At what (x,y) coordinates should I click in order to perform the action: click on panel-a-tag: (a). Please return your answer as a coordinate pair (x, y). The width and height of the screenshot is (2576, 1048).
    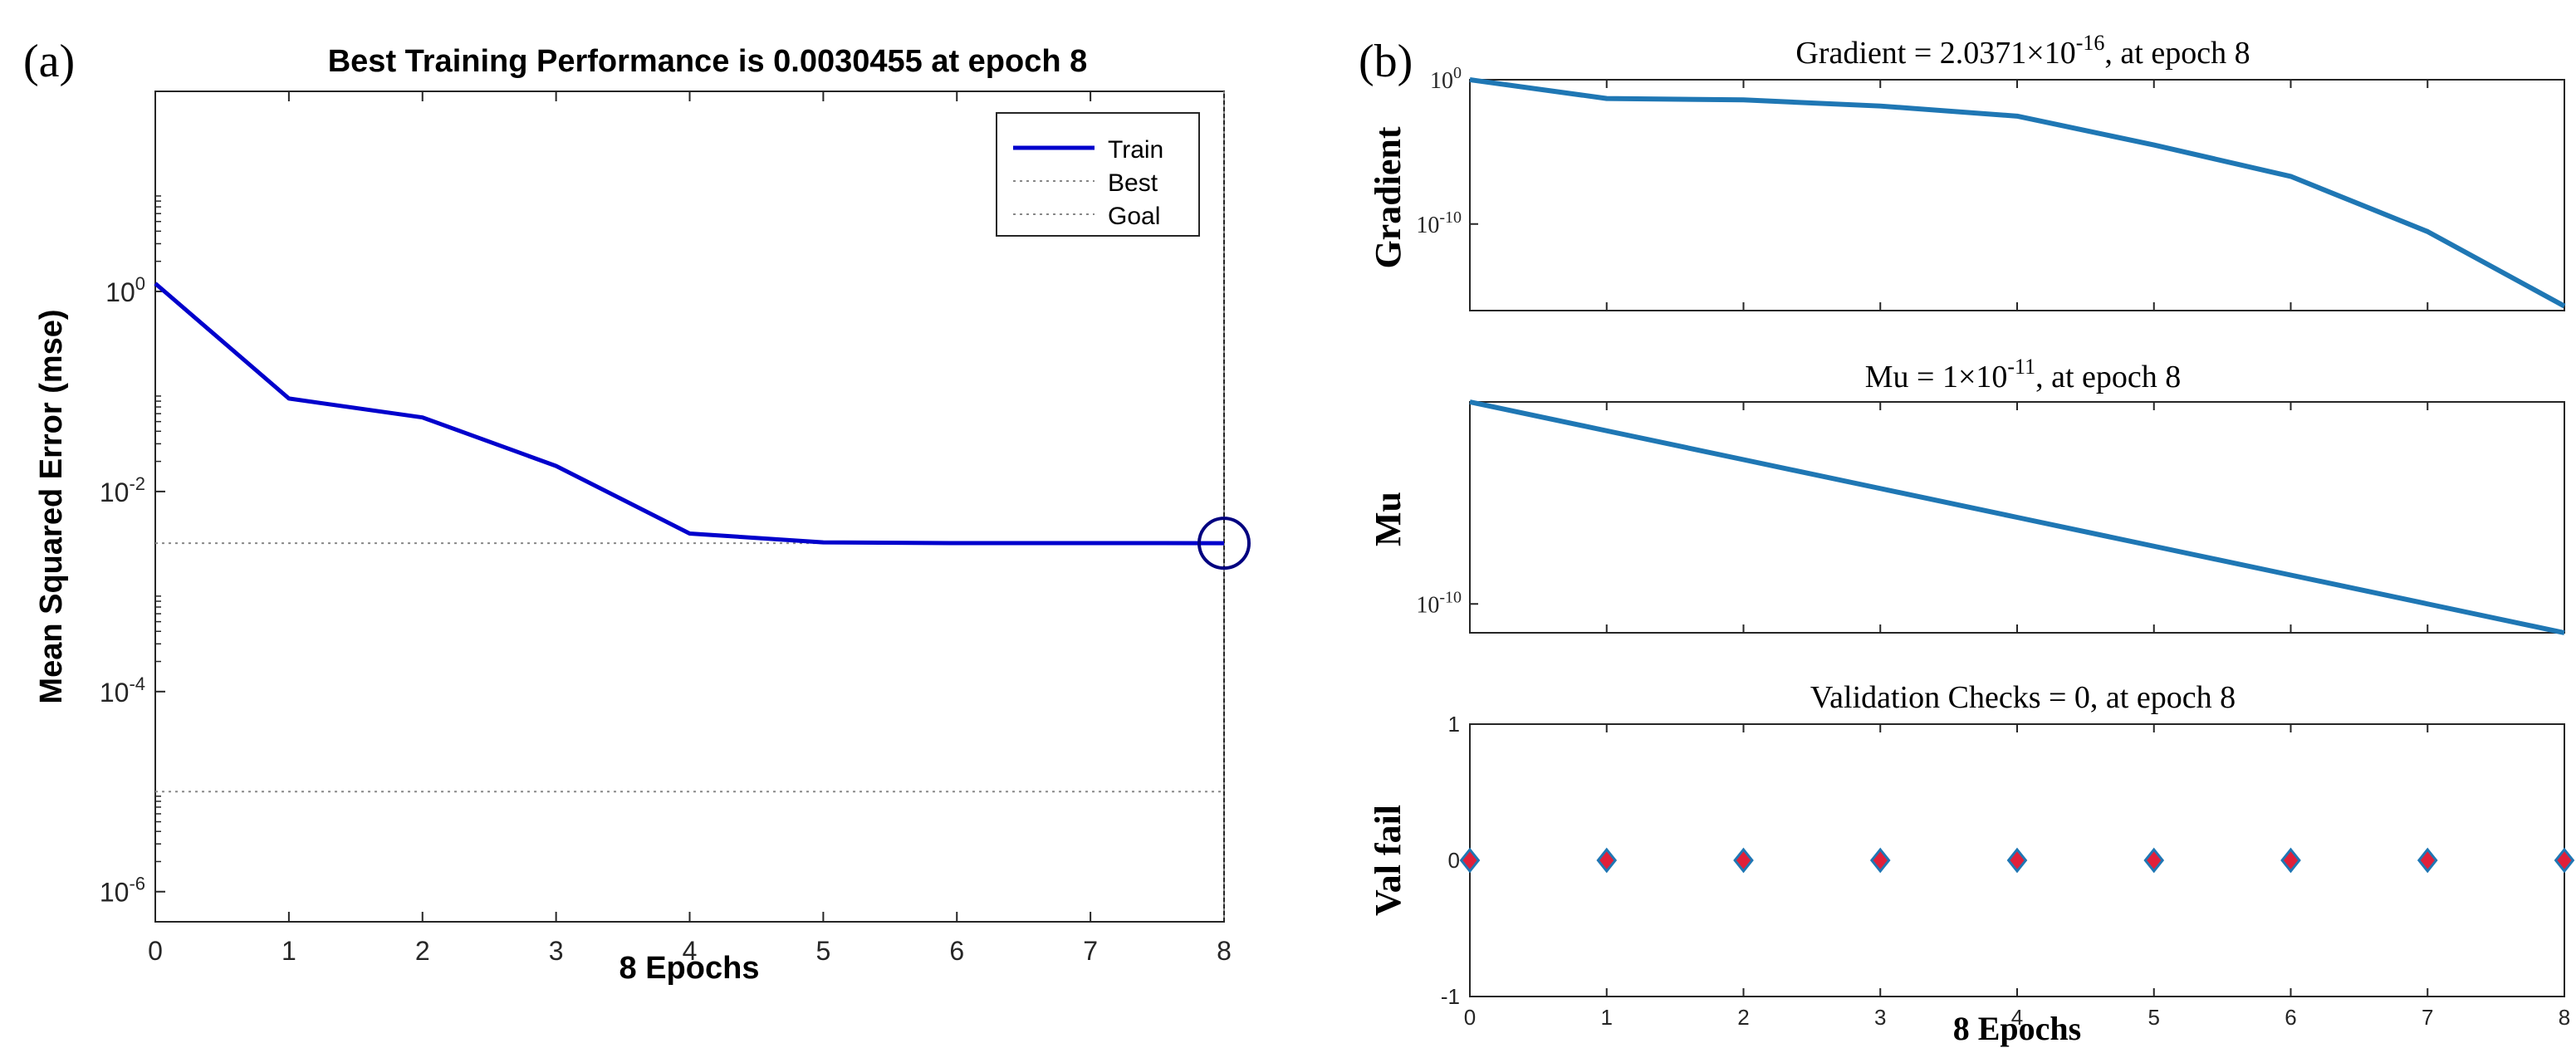
    Looking at the image, I should click on (49, 62).